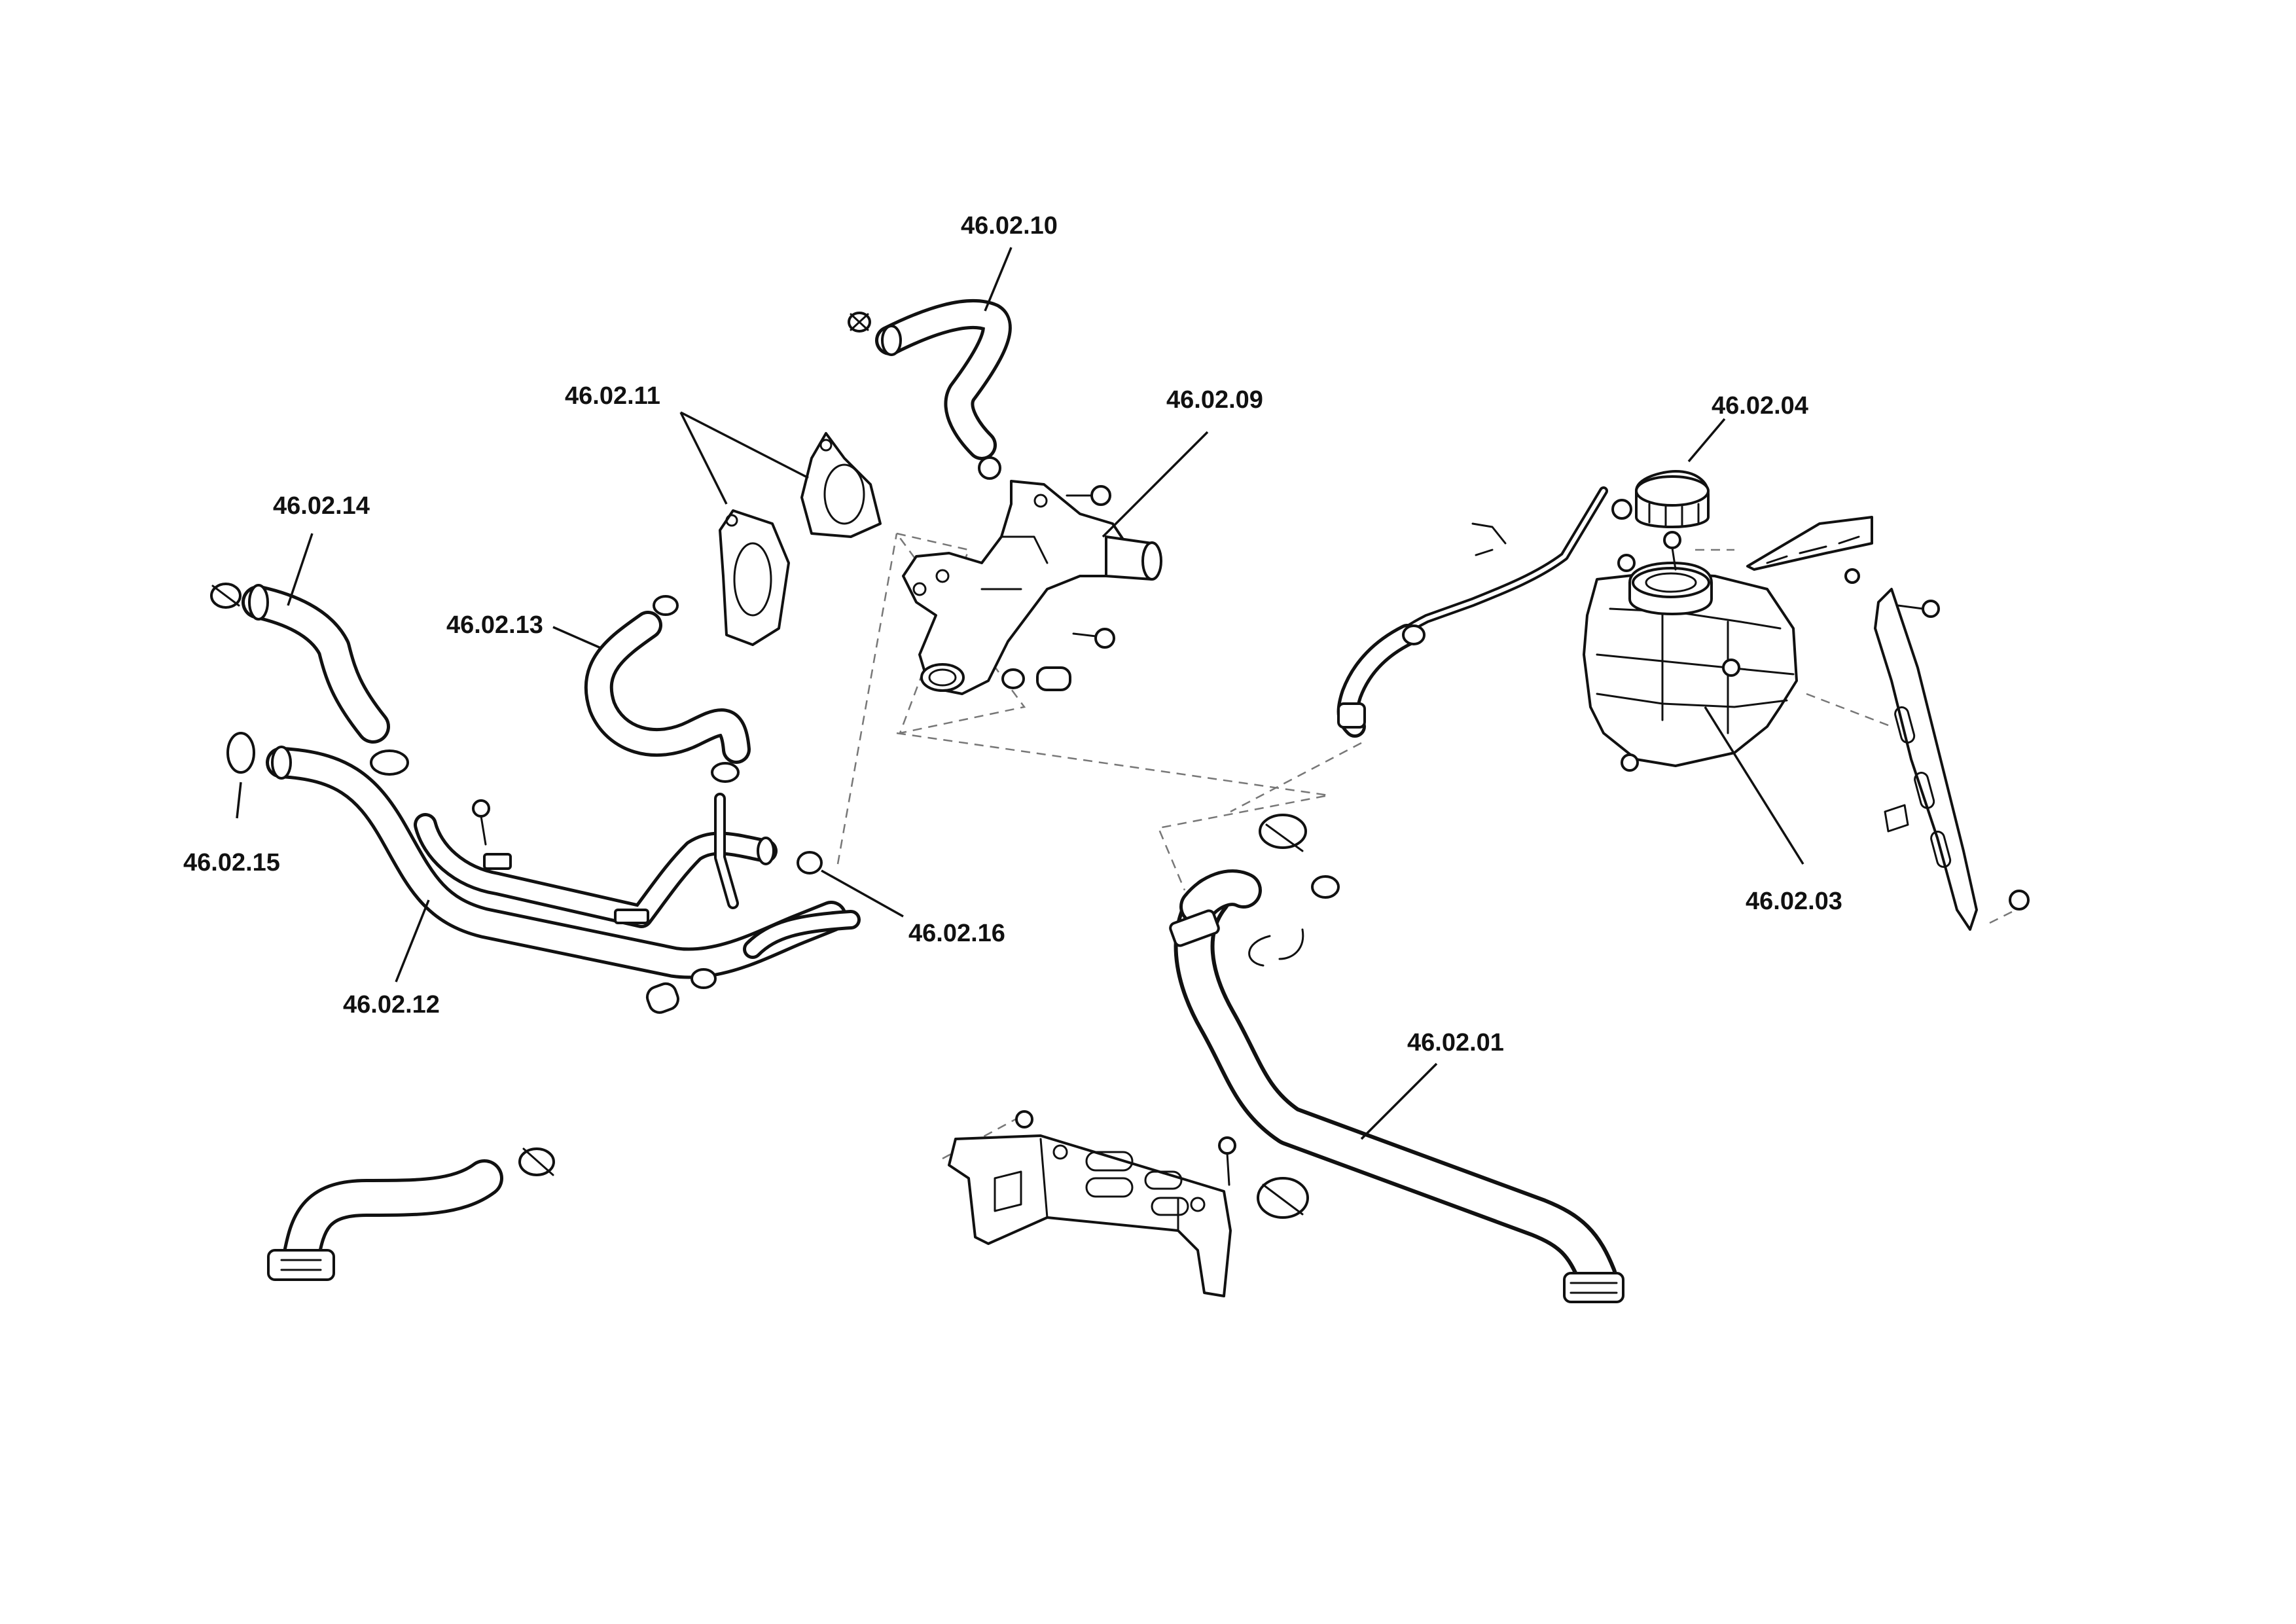  I want to click on hose-clip-large, so click(1283, 831).